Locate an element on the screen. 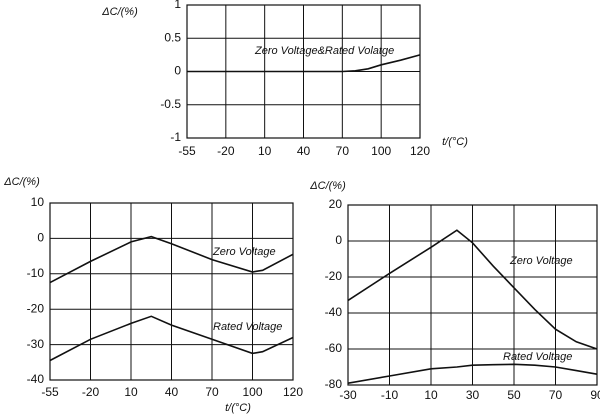 The height and width of the screenshot is (420, 600). x-tick-label: 90 is located at coordinates (595, 395).